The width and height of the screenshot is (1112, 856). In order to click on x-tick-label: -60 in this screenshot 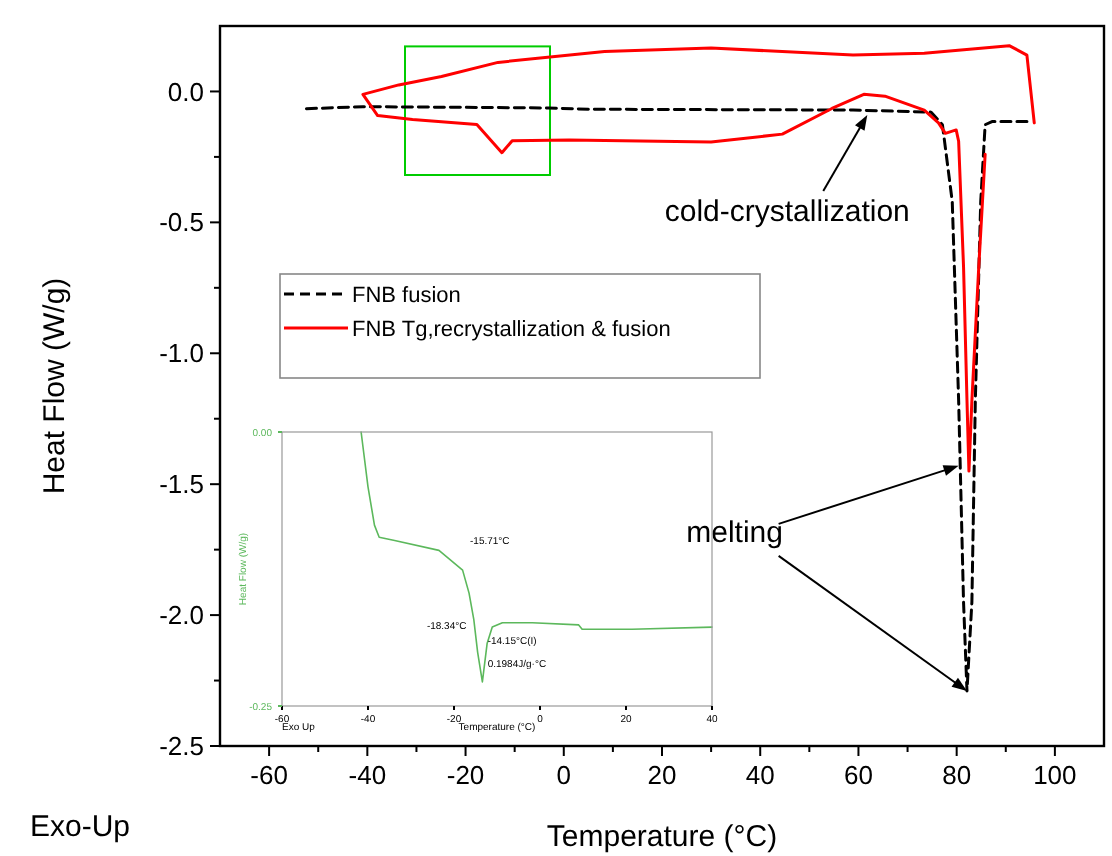, I will do `click(269, 775)`.